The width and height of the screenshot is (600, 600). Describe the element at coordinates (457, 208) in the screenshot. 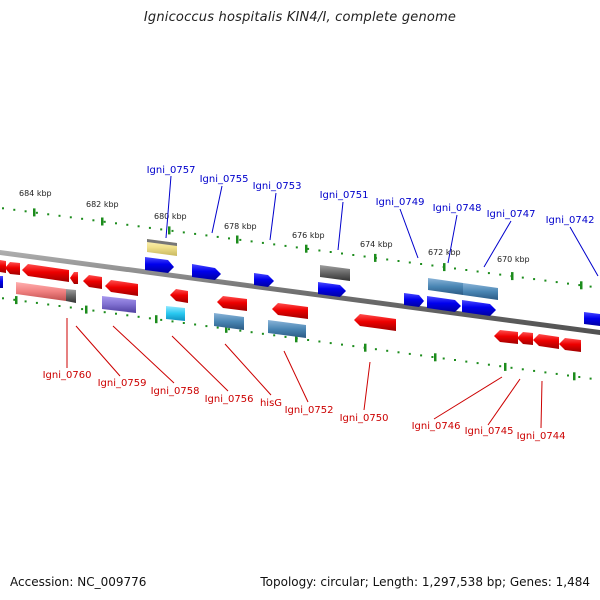

I see `gene-label-0748: Igni_0748` at that location.